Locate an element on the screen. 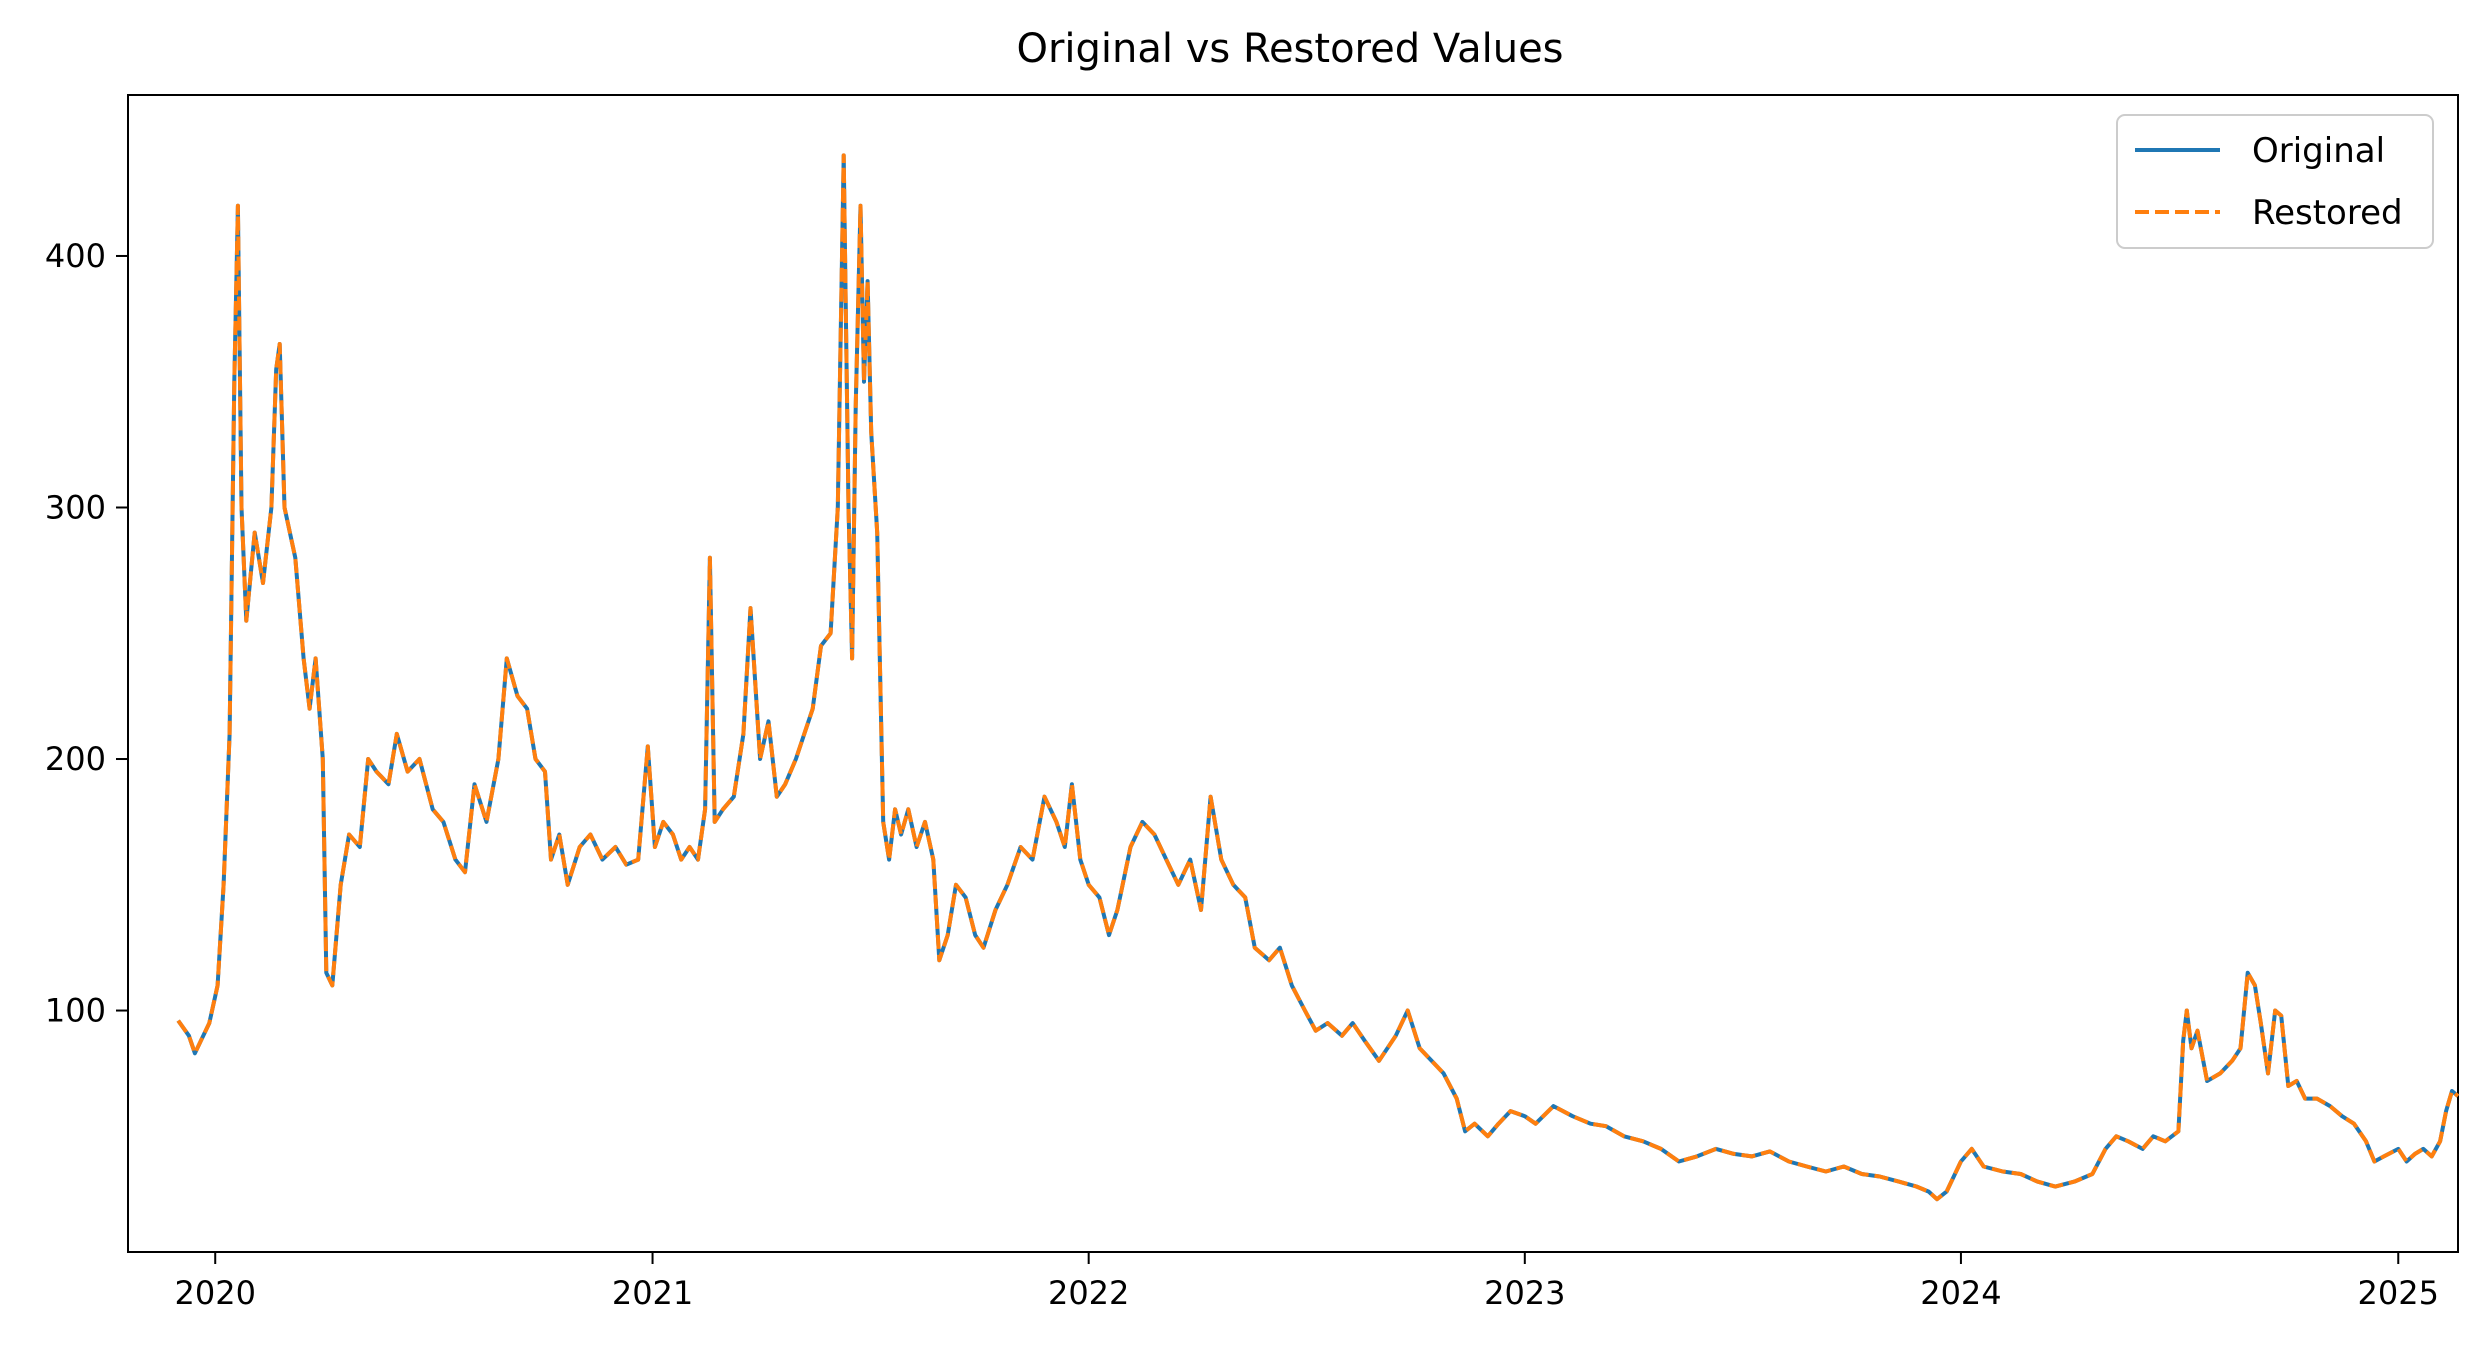 This screenshot has height=1352, width=2482. y-axis: 100 200 300 400 is located at coordinates (86, 633).